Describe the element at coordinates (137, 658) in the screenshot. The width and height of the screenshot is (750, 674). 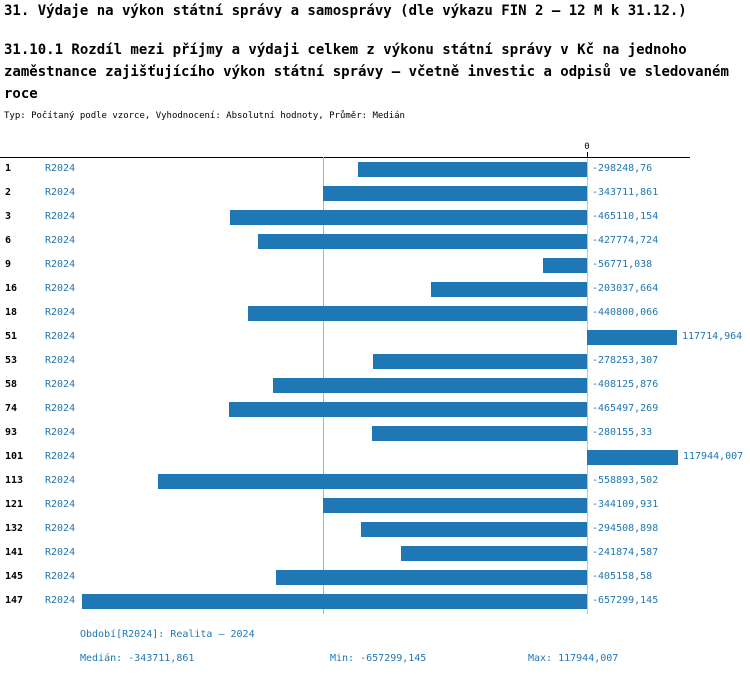
I see `footer-median: Medián: -343711,861` at that location.